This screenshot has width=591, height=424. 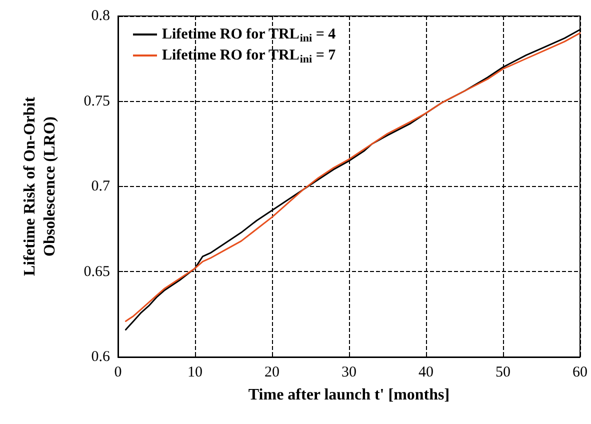 I want to click on x-axis-title: Time after launch t' [months], so click(x=349, y=395).